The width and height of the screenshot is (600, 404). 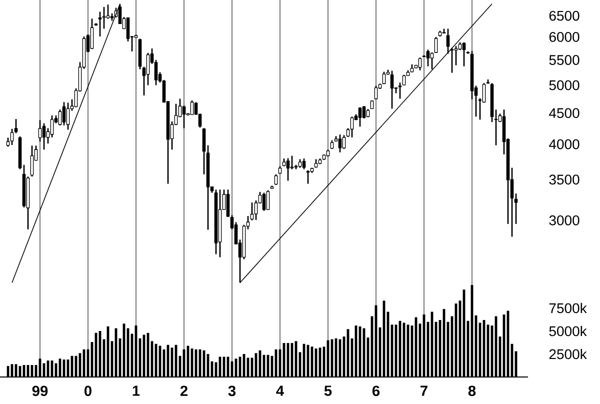 I want to click on x-tick-label: 5, so click(x=328, y=391).